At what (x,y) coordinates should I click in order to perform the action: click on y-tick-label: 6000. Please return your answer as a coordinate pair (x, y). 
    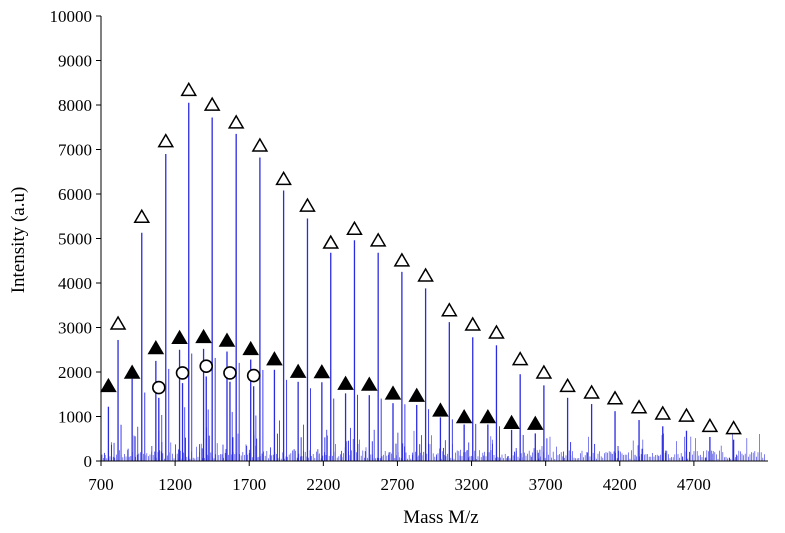
    Looking at the image, I should click on (75, 194).